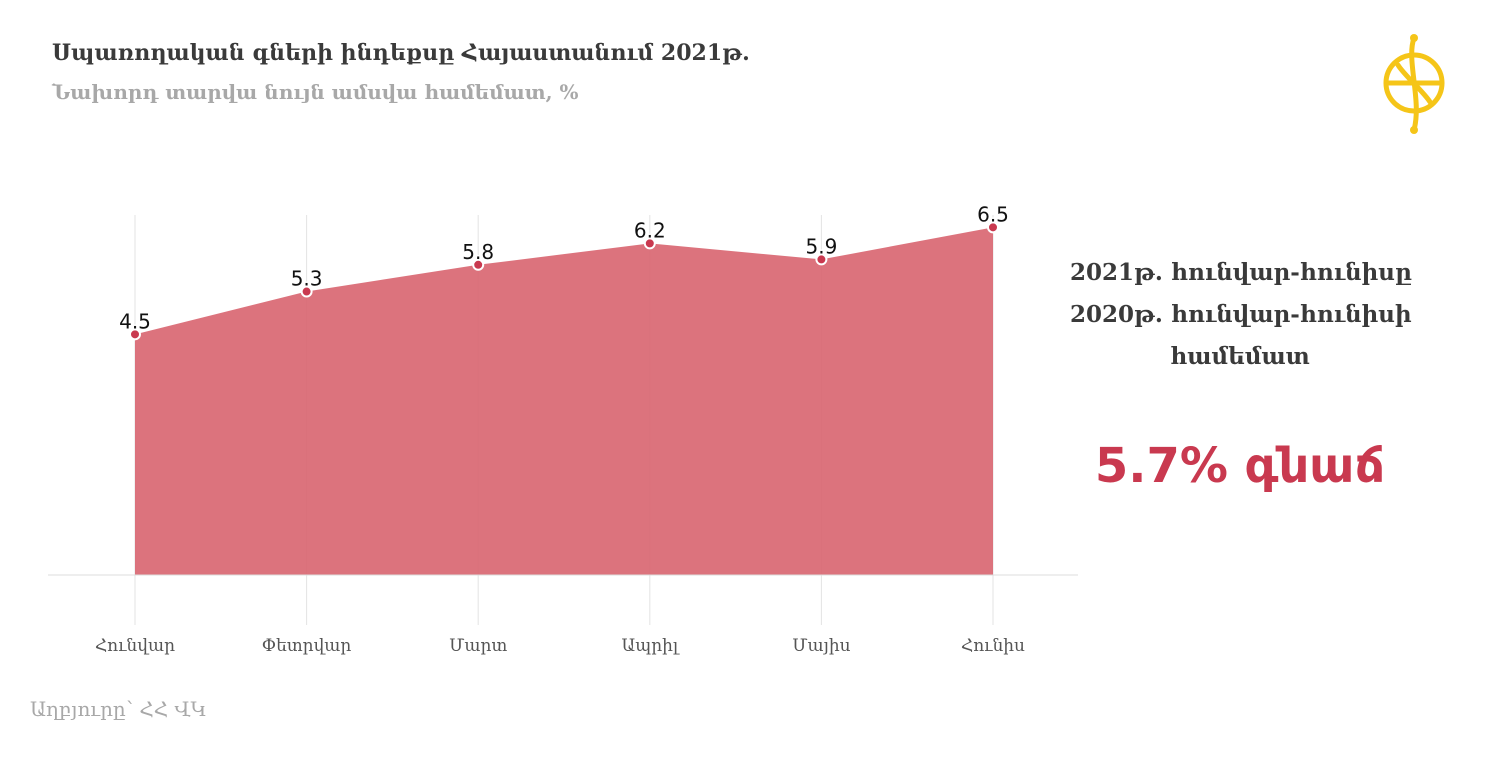  I want to click on data-label: 5.9, so click(821, 246).